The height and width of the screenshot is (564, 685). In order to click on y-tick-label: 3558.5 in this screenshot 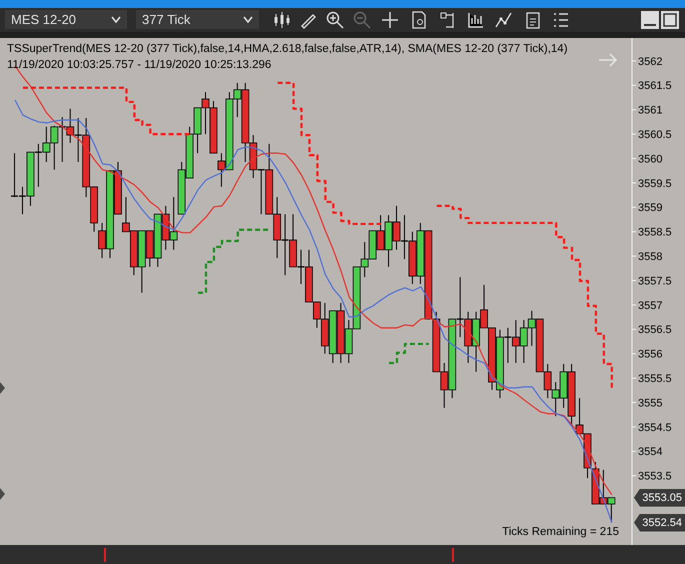, I will do `click(655, 232)`.